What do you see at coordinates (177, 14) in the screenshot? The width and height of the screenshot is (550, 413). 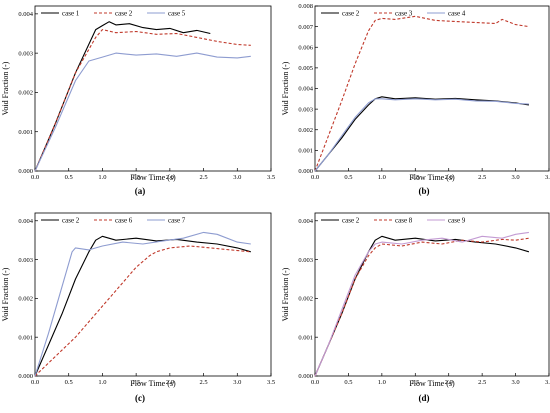 I see `legend-entry: case 5` at bounding box center [177, 14].